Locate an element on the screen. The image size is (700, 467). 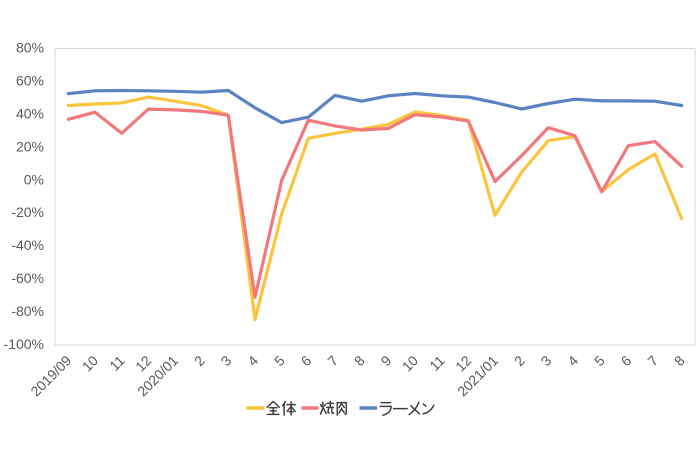
svg-text: -20% is located at coordinates (27, 212).